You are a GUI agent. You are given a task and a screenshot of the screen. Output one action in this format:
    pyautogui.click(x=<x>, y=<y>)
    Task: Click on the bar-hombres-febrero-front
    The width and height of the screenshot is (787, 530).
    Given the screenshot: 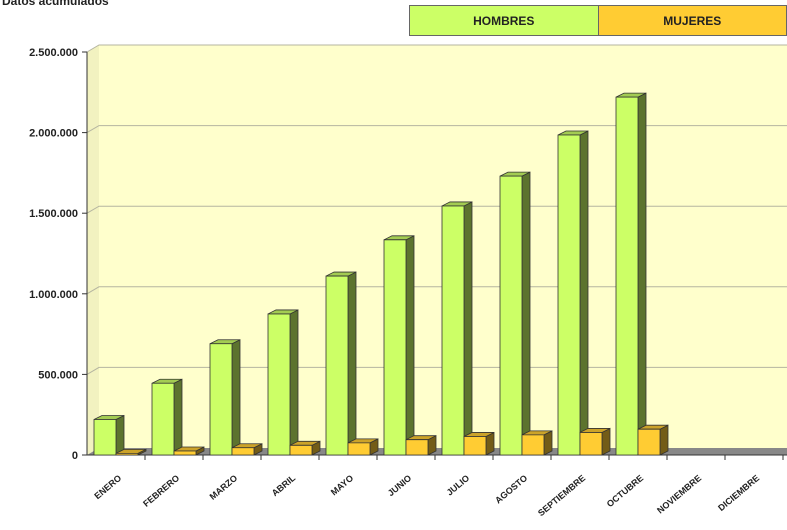 What is the action you would take?
    pyautogui.click(x=163, y=419)
    